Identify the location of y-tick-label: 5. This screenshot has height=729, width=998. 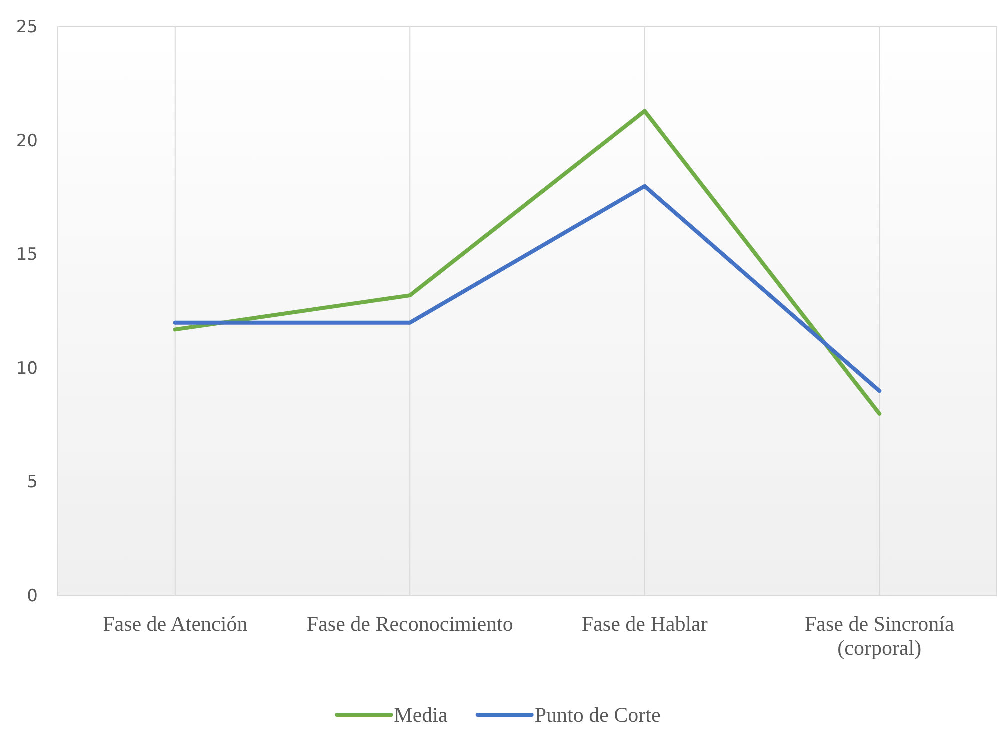
(32, 482).